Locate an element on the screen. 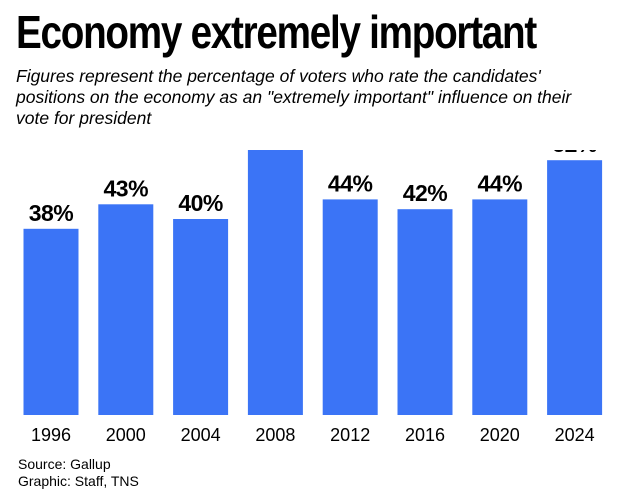 The height and width of the screenshot is (500, 620). x-tick-2000: 2000 is located at coordinates (126, 435).